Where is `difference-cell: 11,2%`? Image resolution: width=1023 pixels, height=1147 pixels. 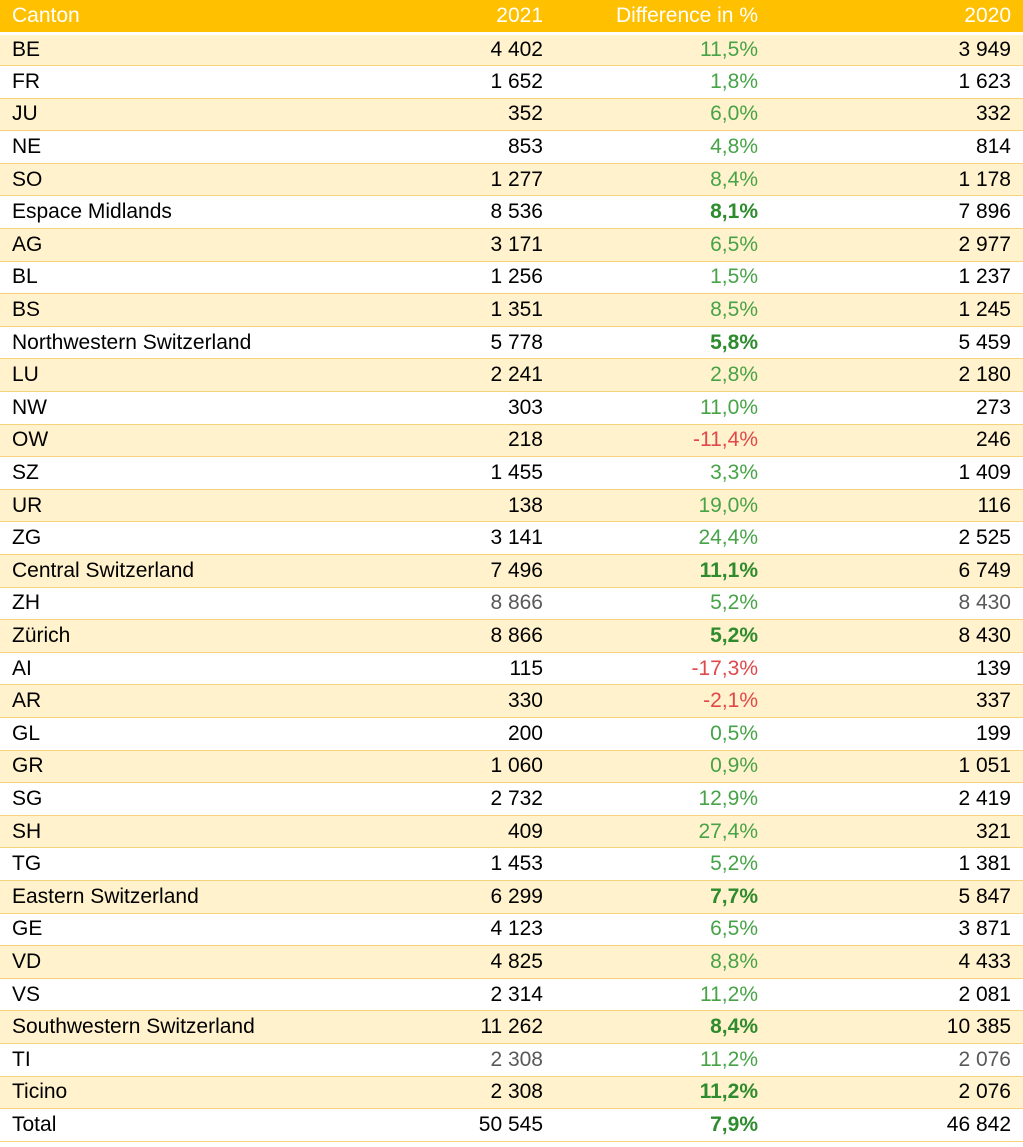 difference-cell: 11,2% is located at coordinates (662, 1093).